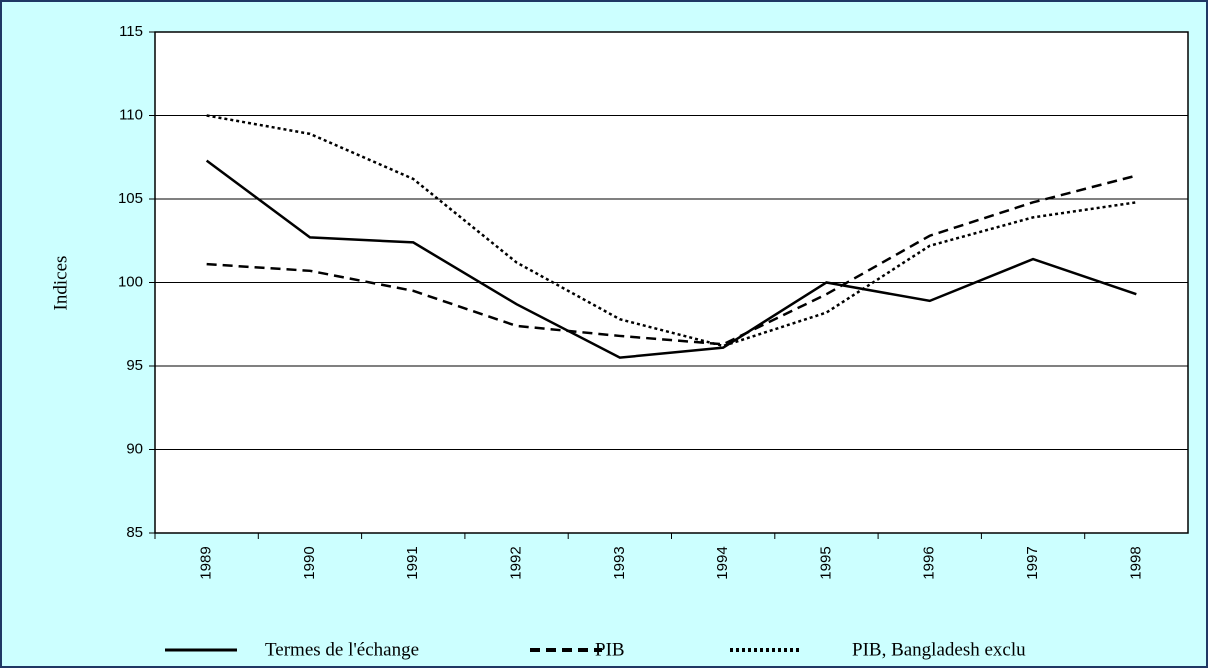 Image resolution: width=1208 pixels, height=668 pixels. Describe the element at coordinates (60, 283) in the screenshot. I see `y-axis-label: Indices` at that location.